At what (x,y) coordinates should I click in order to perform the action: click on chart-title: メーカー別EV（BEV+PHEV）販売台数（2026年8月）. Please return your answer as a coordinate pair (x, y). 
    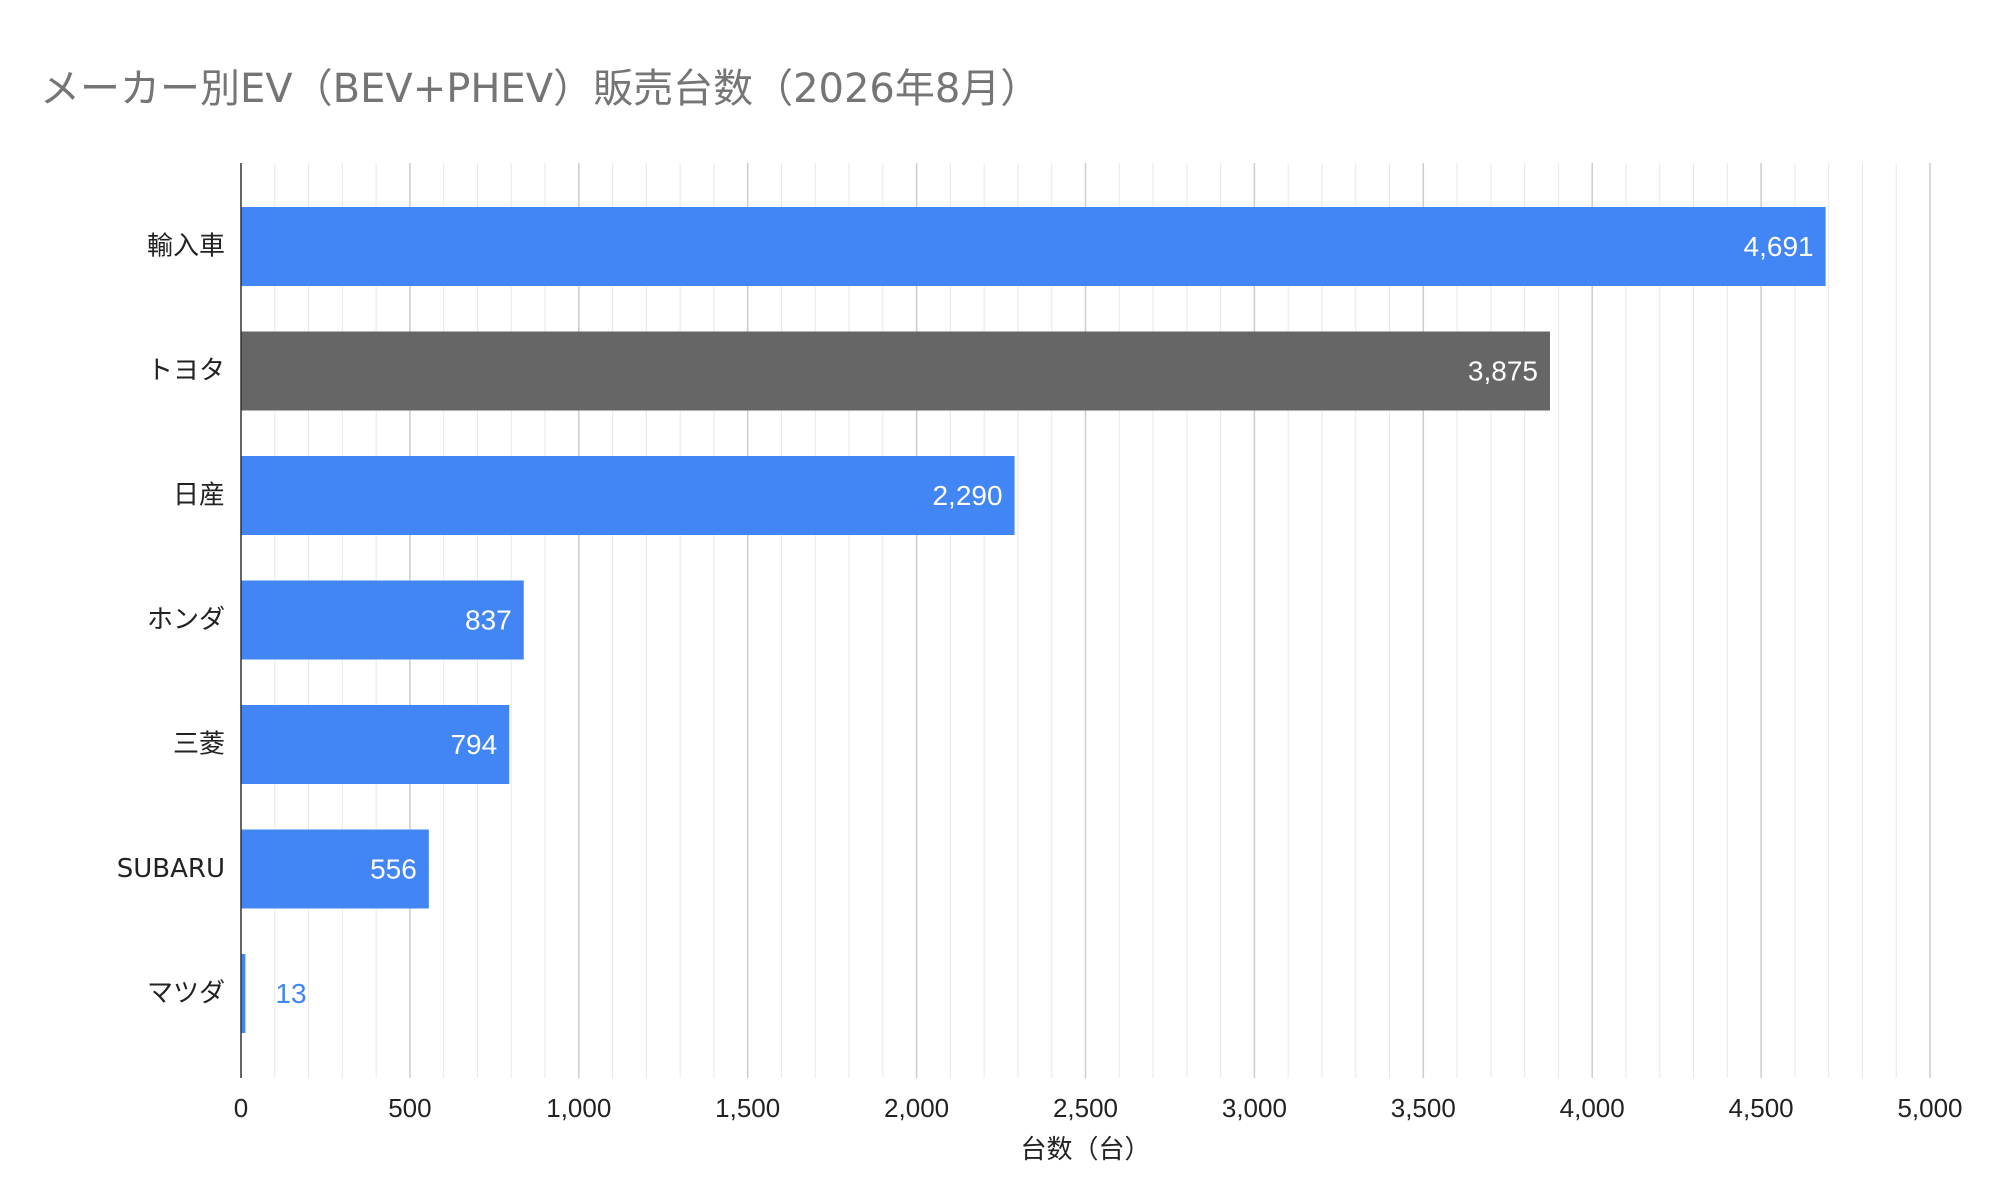
    Looking at the image, I should click on (540, 89).